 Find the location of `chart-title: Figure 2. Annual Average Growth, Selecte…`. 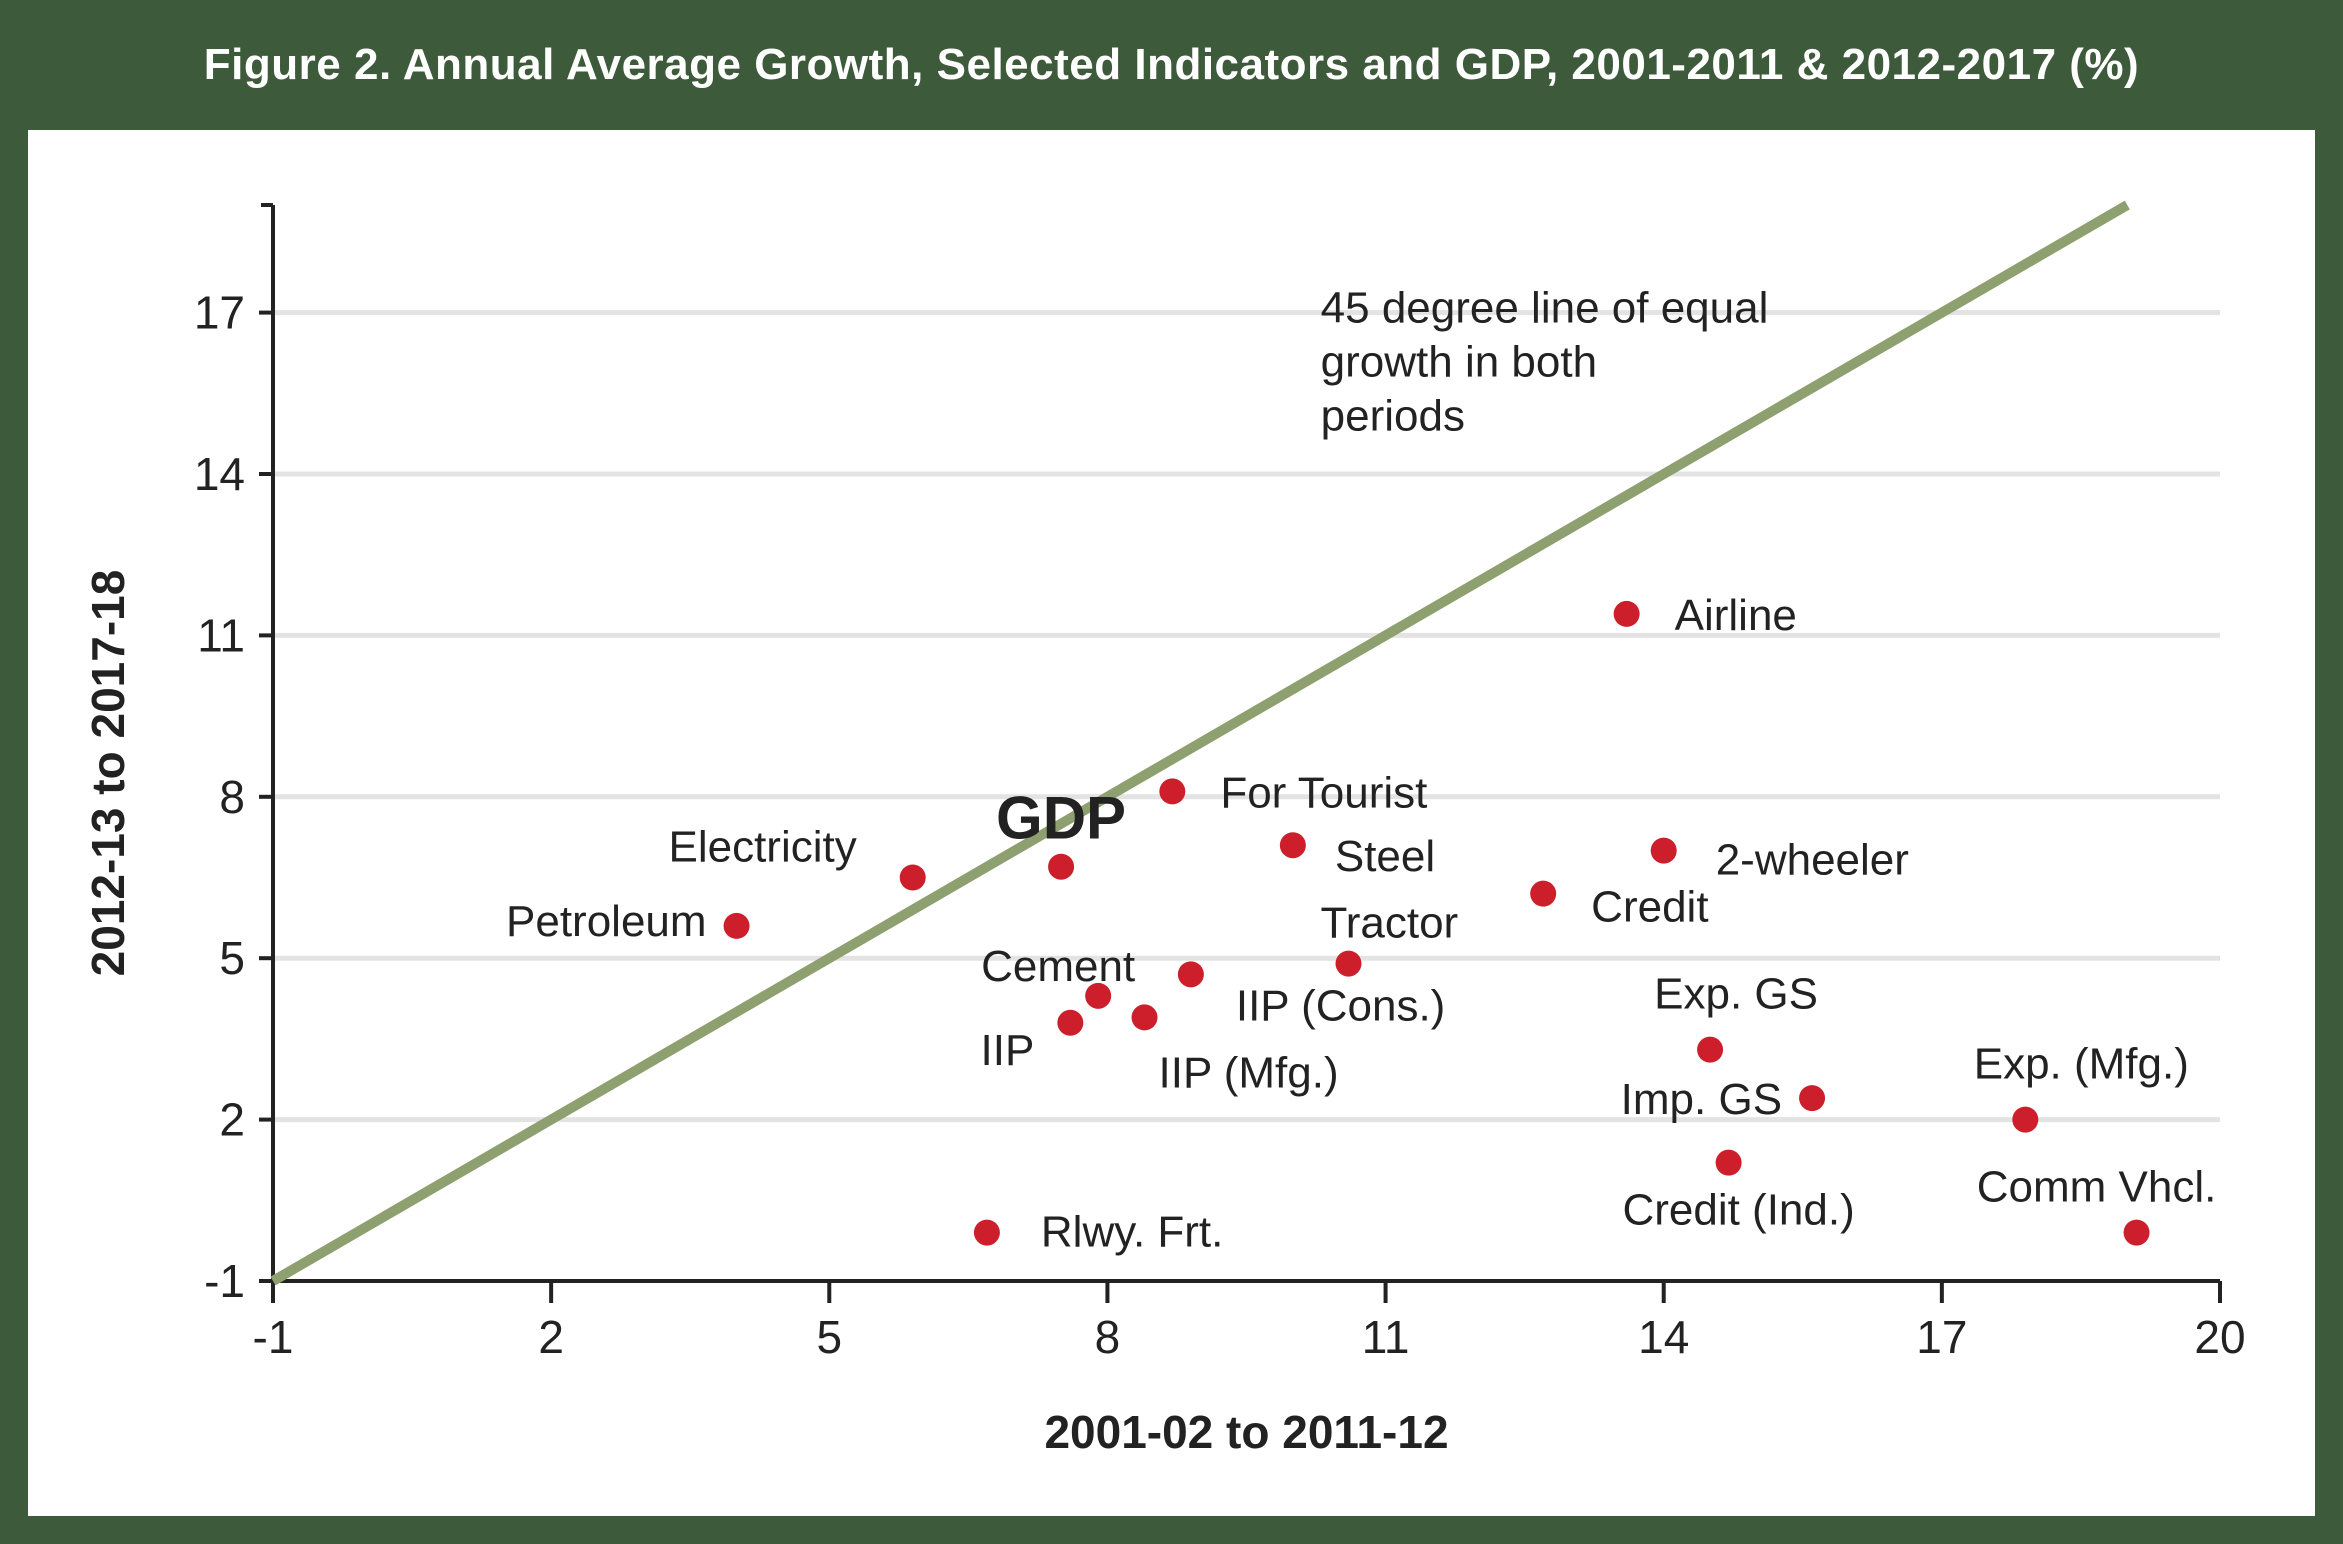

chart-title: Figure 2. Annual Average Growth, Selecte… is located at coordinates (1171, 64).